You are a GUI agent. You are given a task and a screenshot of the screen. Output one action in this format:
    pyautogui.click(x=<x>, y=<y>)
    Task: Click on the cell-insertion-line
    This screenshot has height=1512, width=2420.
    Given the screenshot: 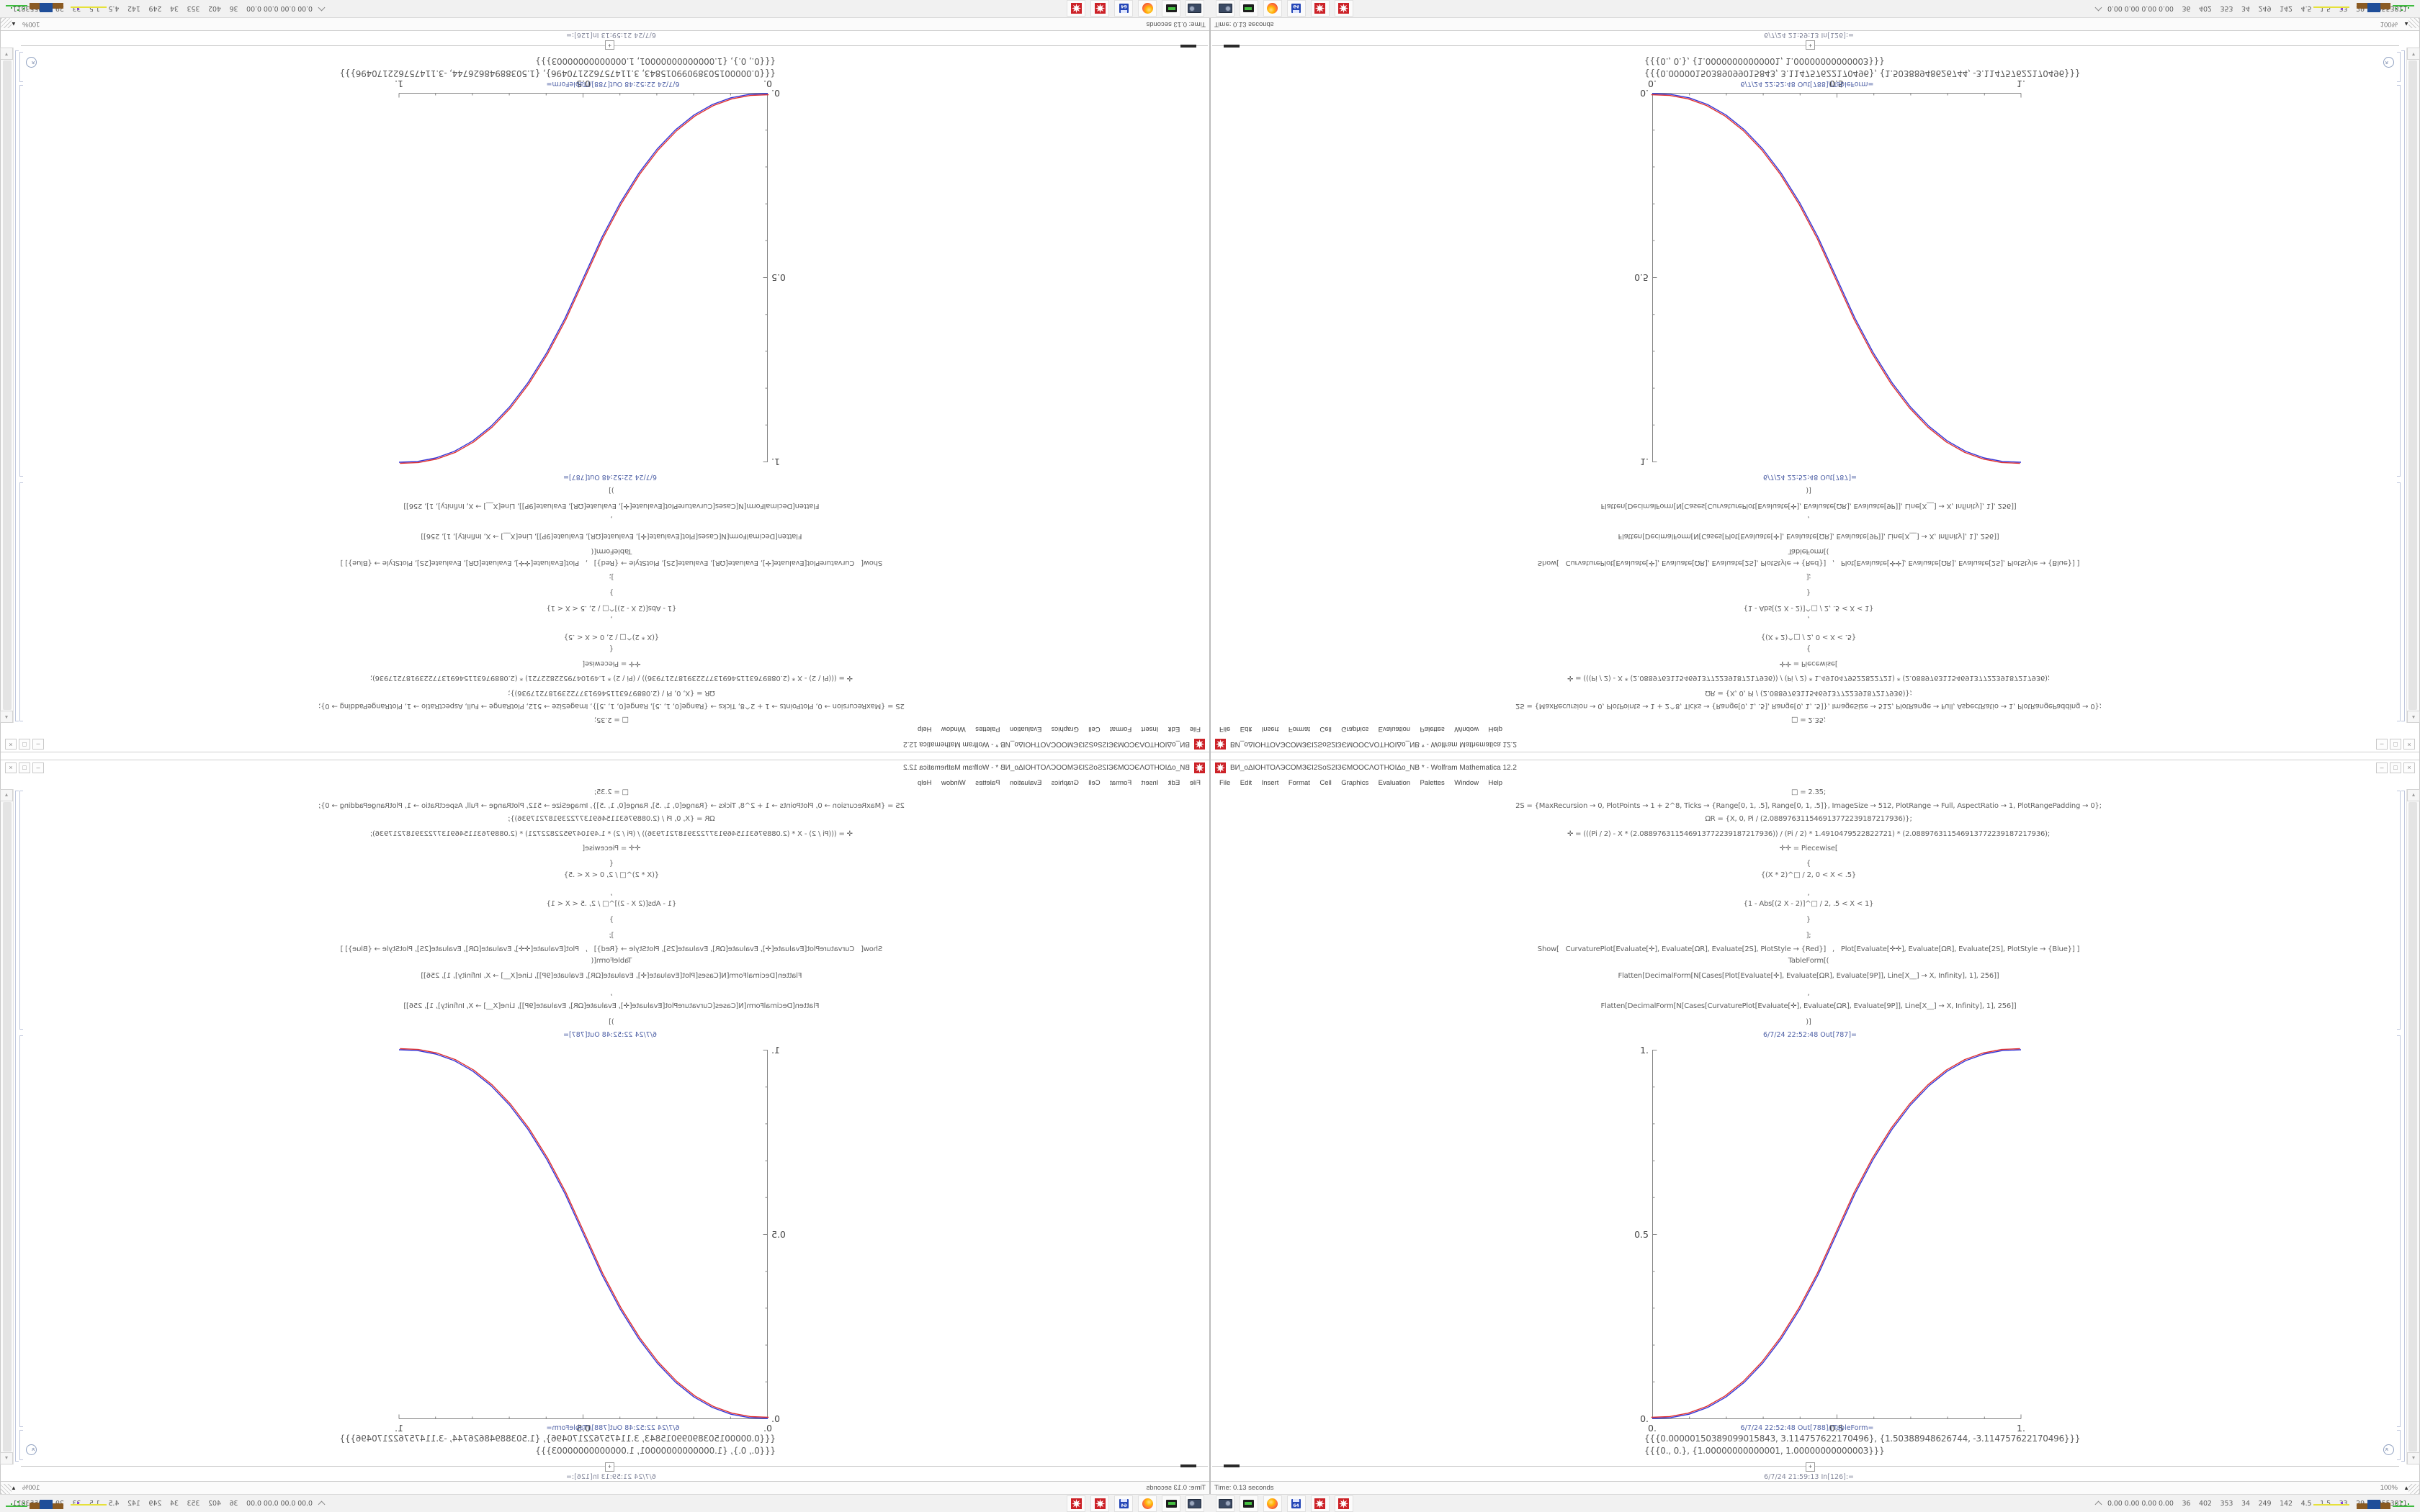 What is the action you would take?
    pyautogui.click(x=614, y=45)
    